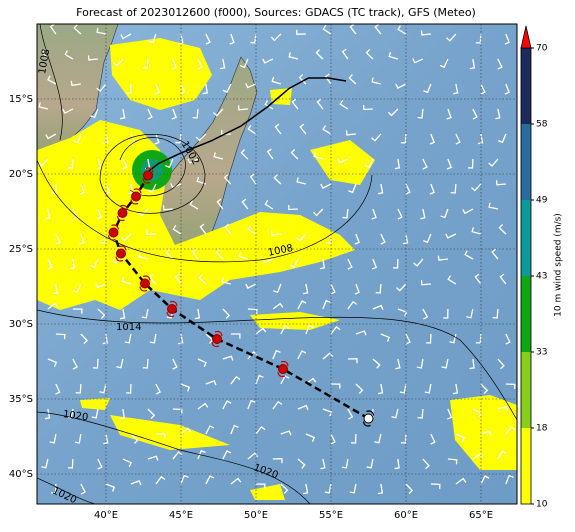 The width and height of the screenshot is (575, 532). Describe the element at coordinates (44, 61) in the screenshot. I see `isobar-label: 1008` at that location.